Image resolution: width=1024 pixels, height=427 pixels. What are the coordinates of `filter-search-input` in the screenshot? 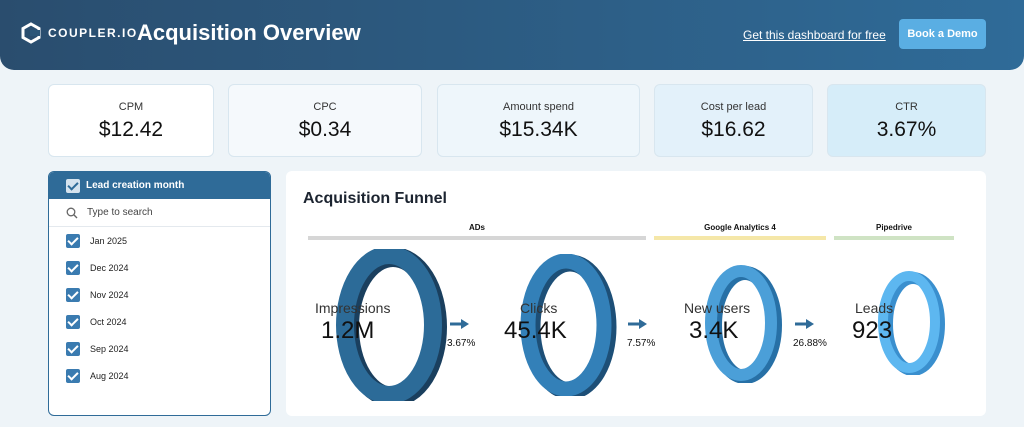 It's located at (162, 212).